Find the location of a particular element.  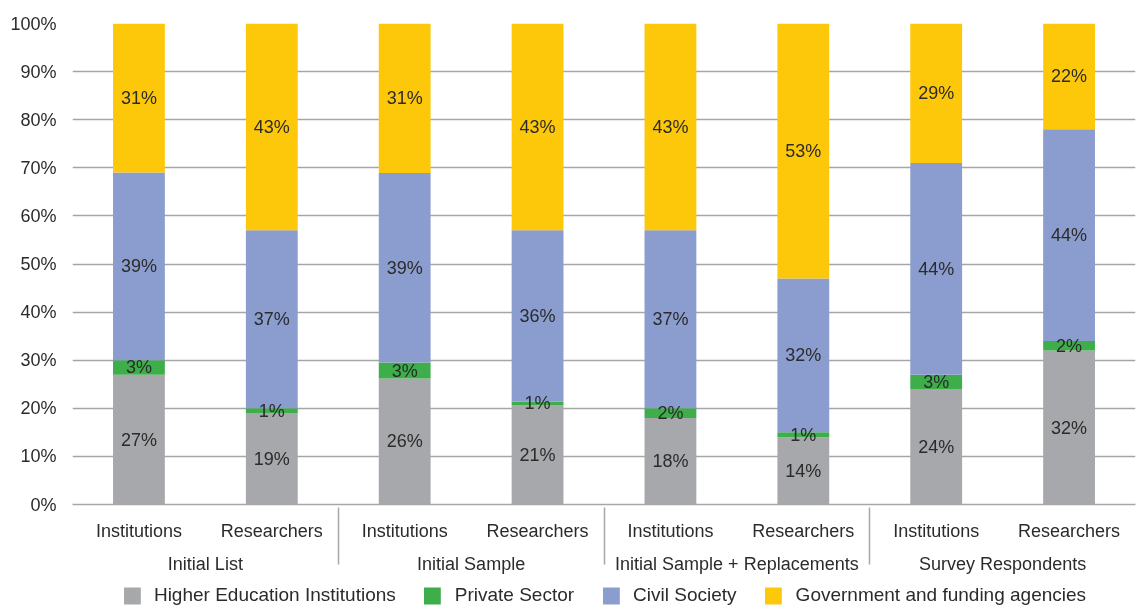

y-tick-label: 30% is located at coordinates (38, 360).